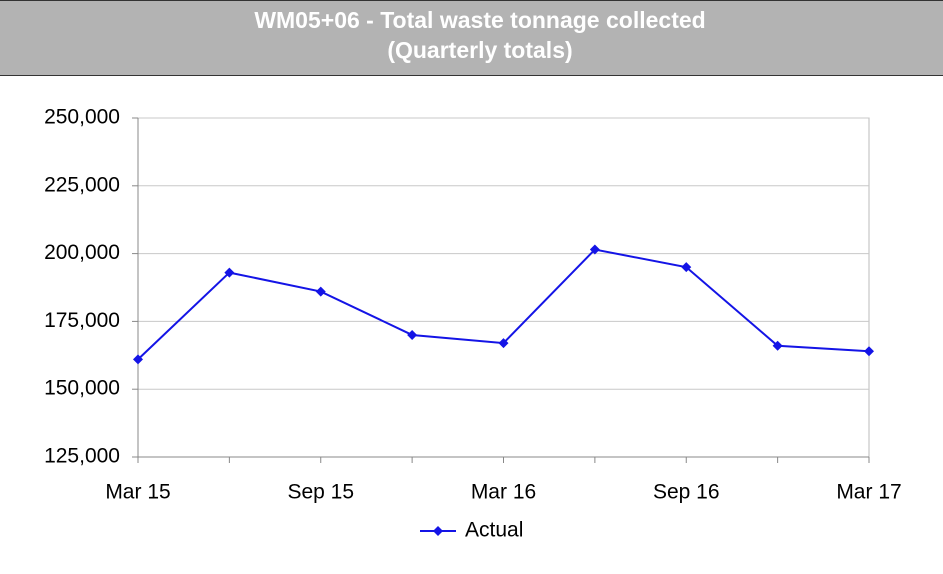  I want to click on y-tick-label: 150,000, so click(82, 388).